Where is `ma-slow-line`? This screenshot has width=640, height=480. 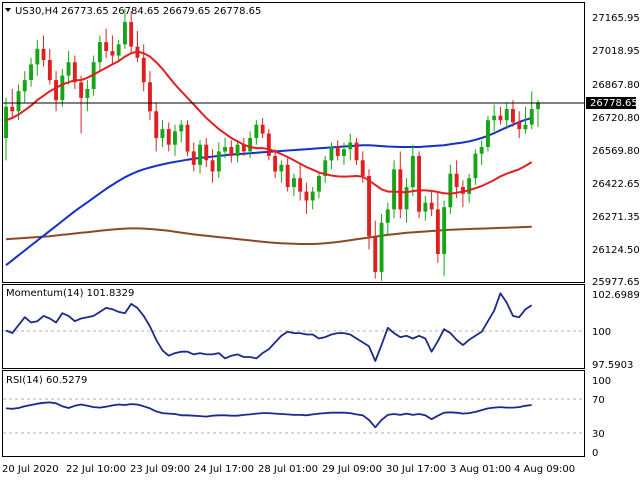
ma-slow-line is located at coordinates (268, 235).